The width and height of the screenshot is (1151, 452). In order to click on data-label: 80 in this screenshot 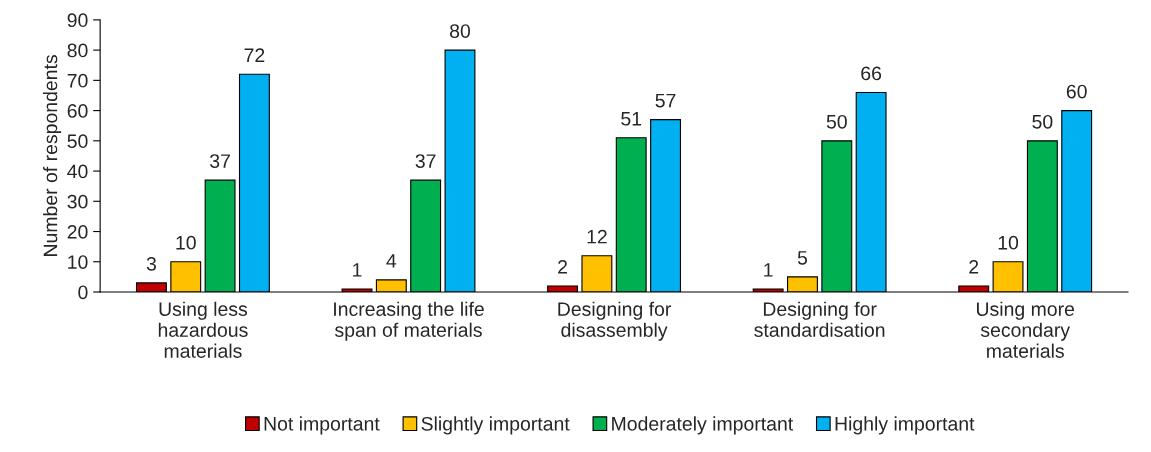, I will do `click(460, 31)`.